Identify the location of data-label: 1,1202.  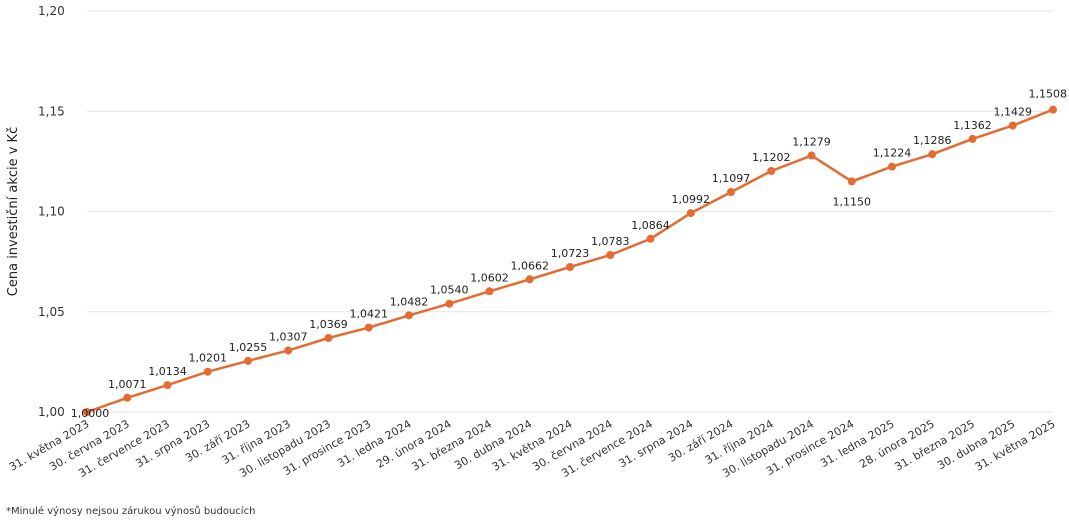
(771, 157).